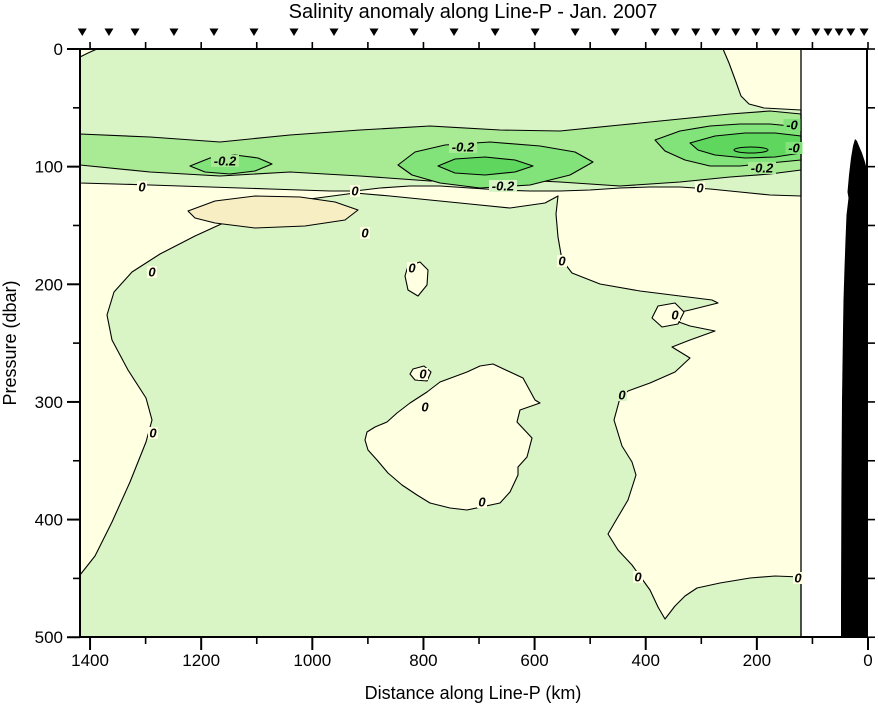 This screenshot has width=878, height=708. Describe the element at coordinates (423, 660) in the screenshot. I see `x-tick-label: 800` at that location.